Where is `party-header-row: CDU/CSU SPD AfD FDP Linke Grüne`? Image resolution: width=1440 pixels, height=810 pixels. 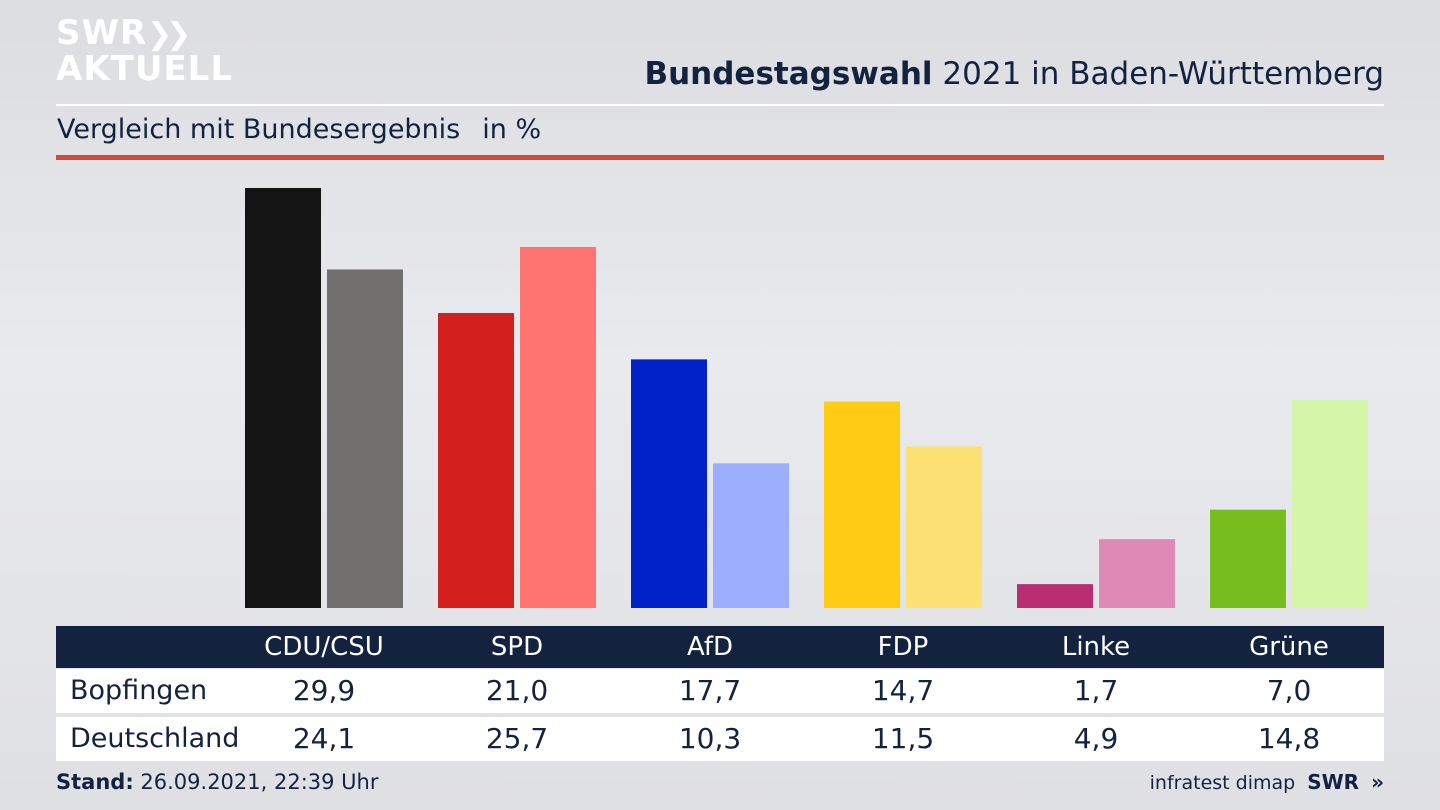
party-header-row: CDU/CSU SPD AfD FDP Linke Grüne is located at coordinates (720, 647).